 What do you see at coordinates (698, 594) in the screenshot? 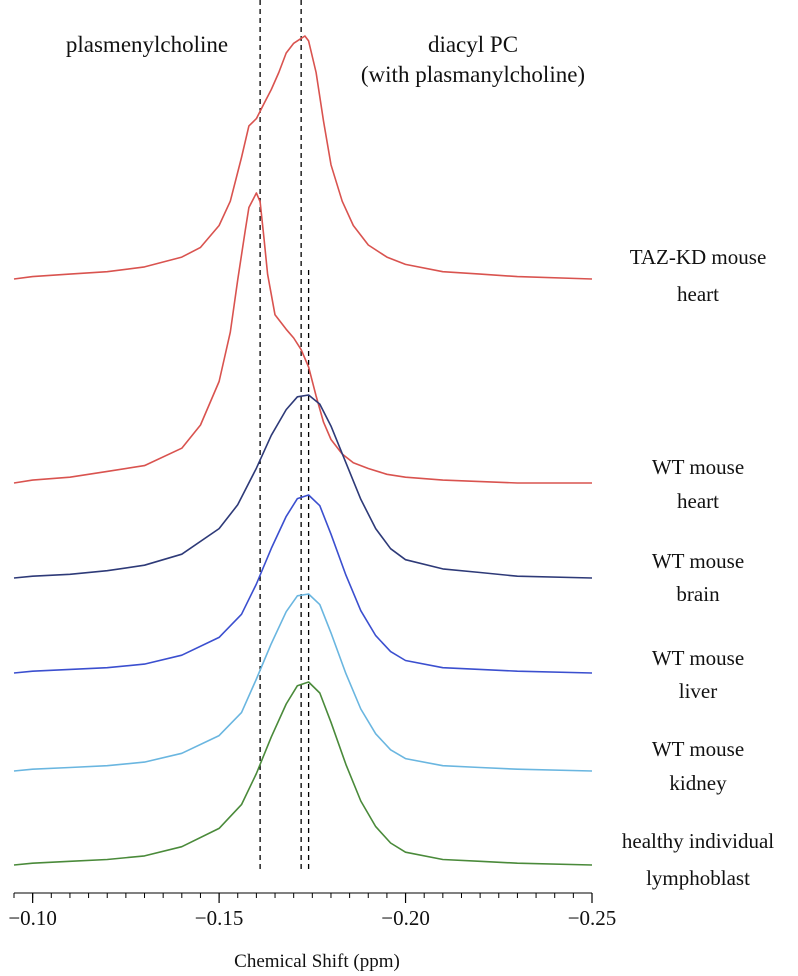
I see `series-label-3-line-2: brain` at bounding box center [698, 594].